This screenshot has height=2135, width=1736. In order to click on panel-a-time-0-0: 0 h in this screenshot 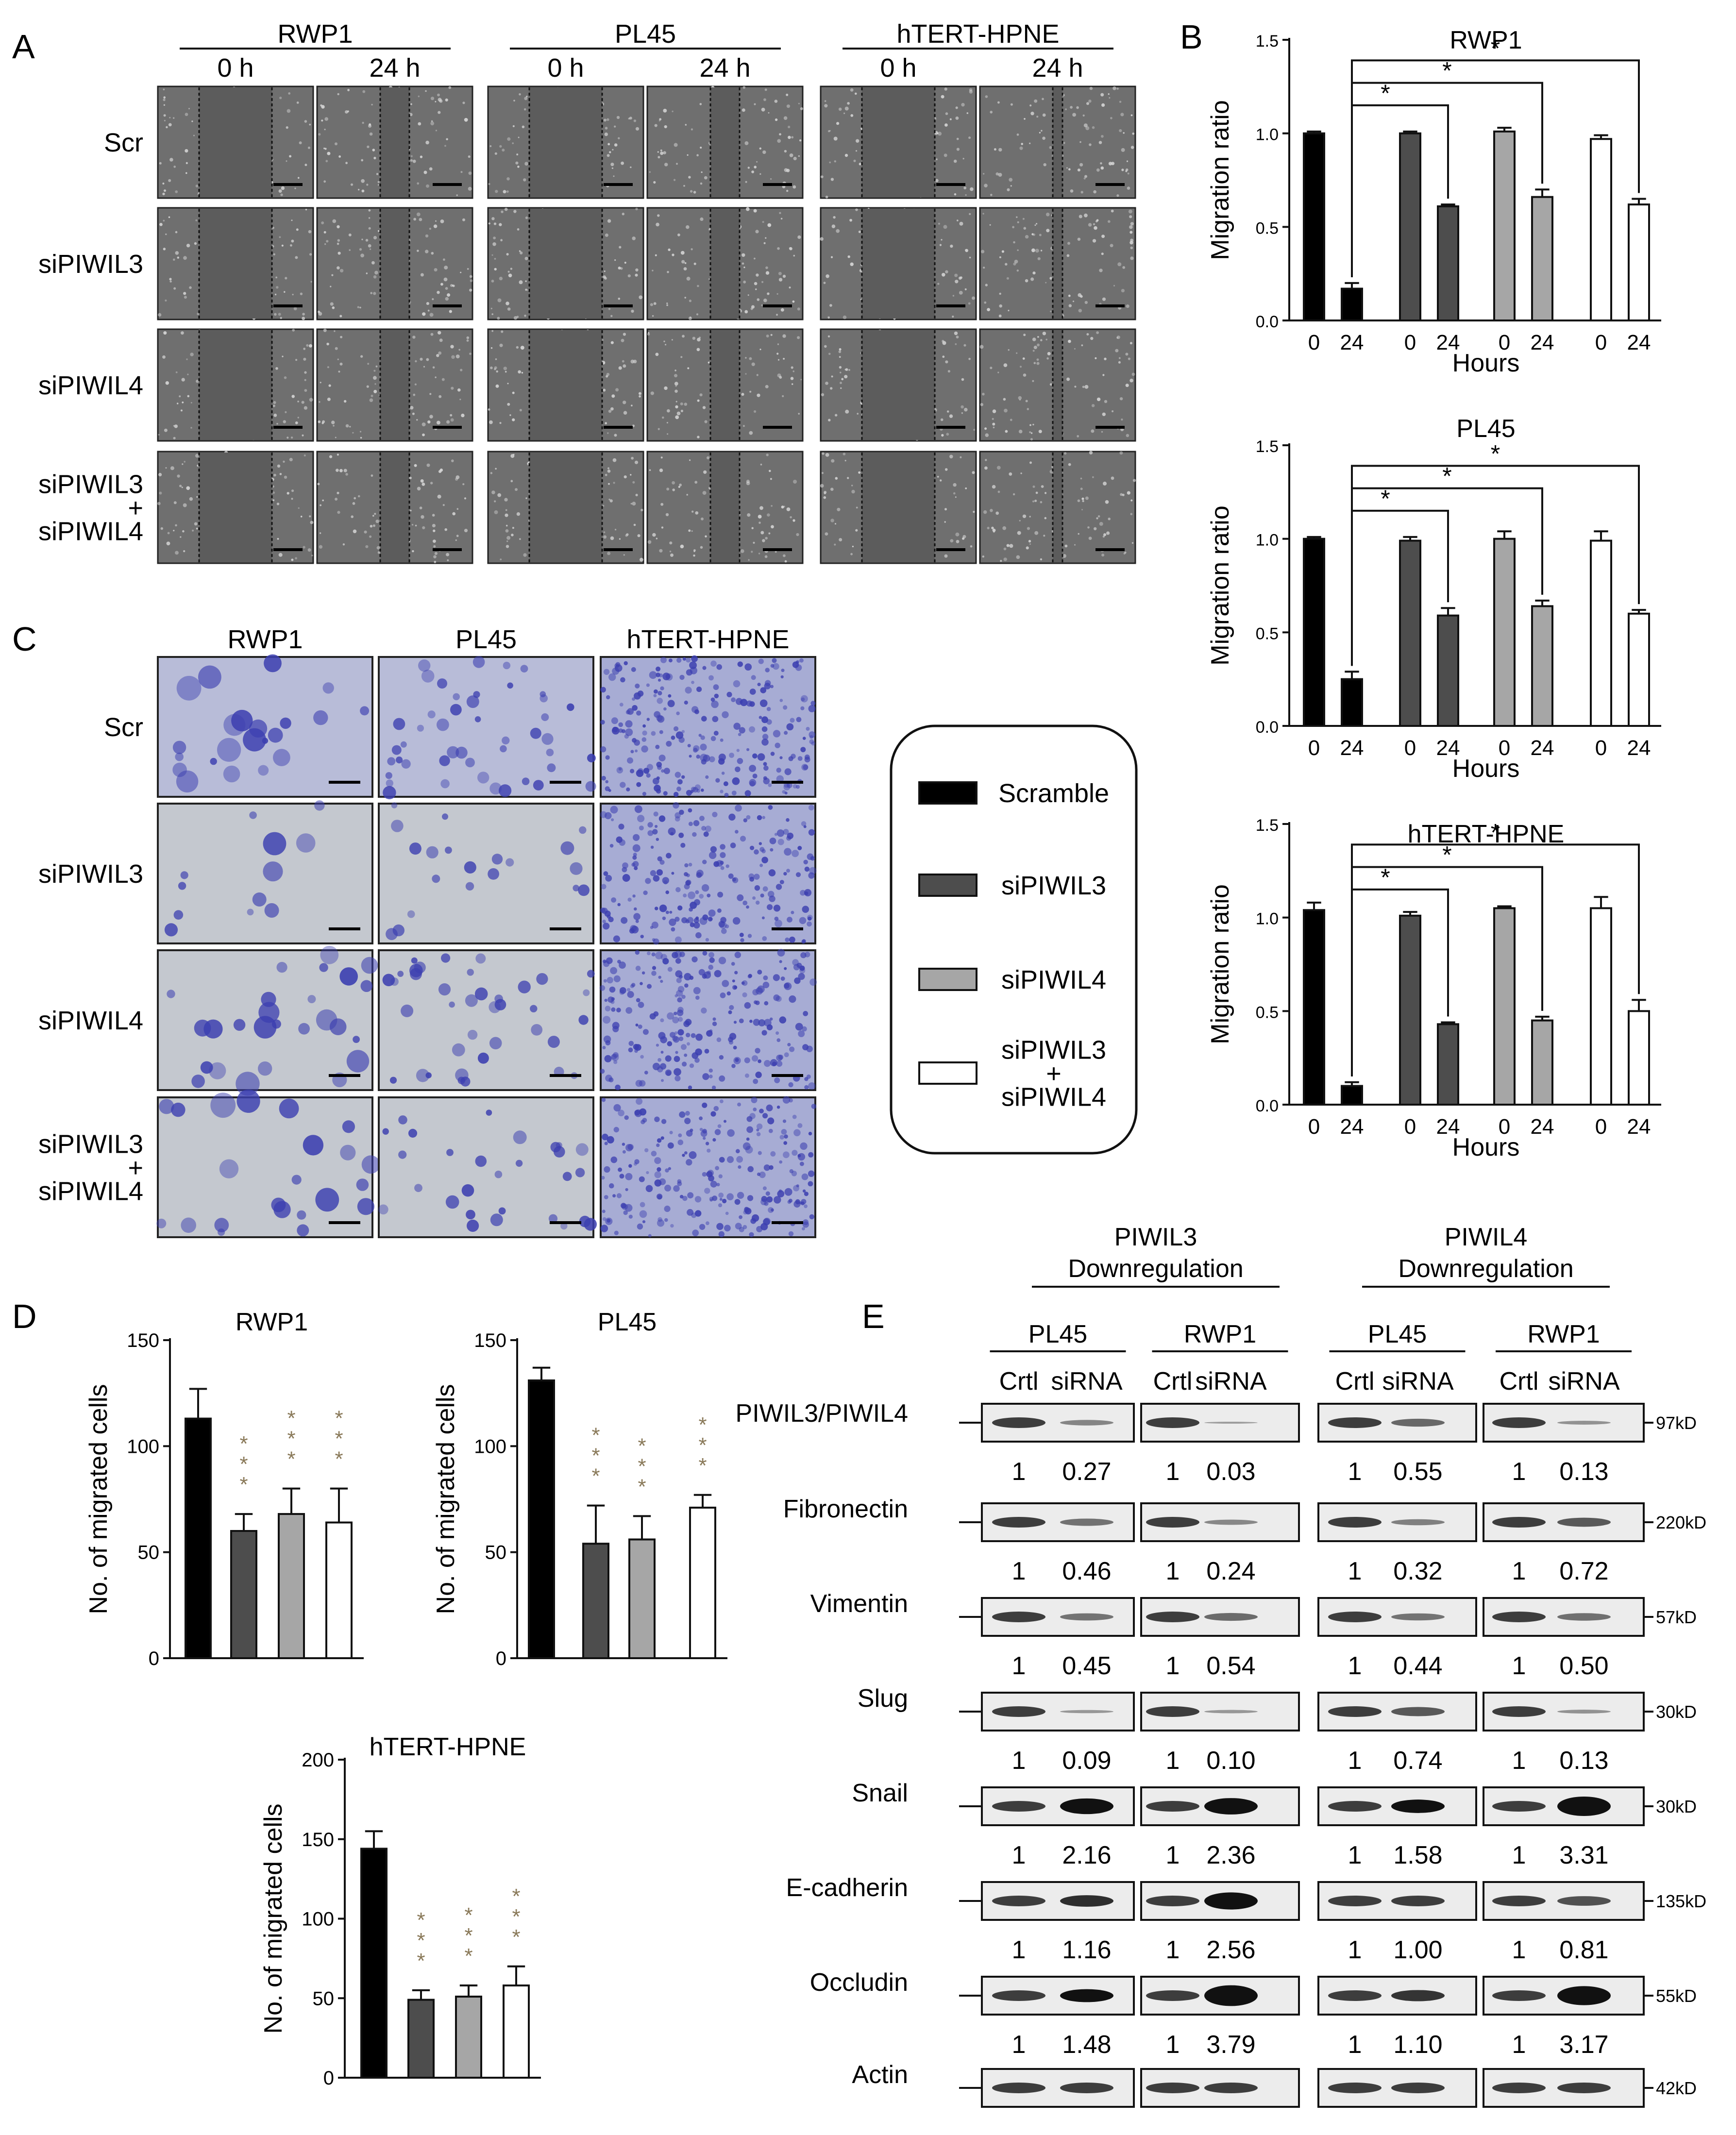, I will do `click(235, 68)`.